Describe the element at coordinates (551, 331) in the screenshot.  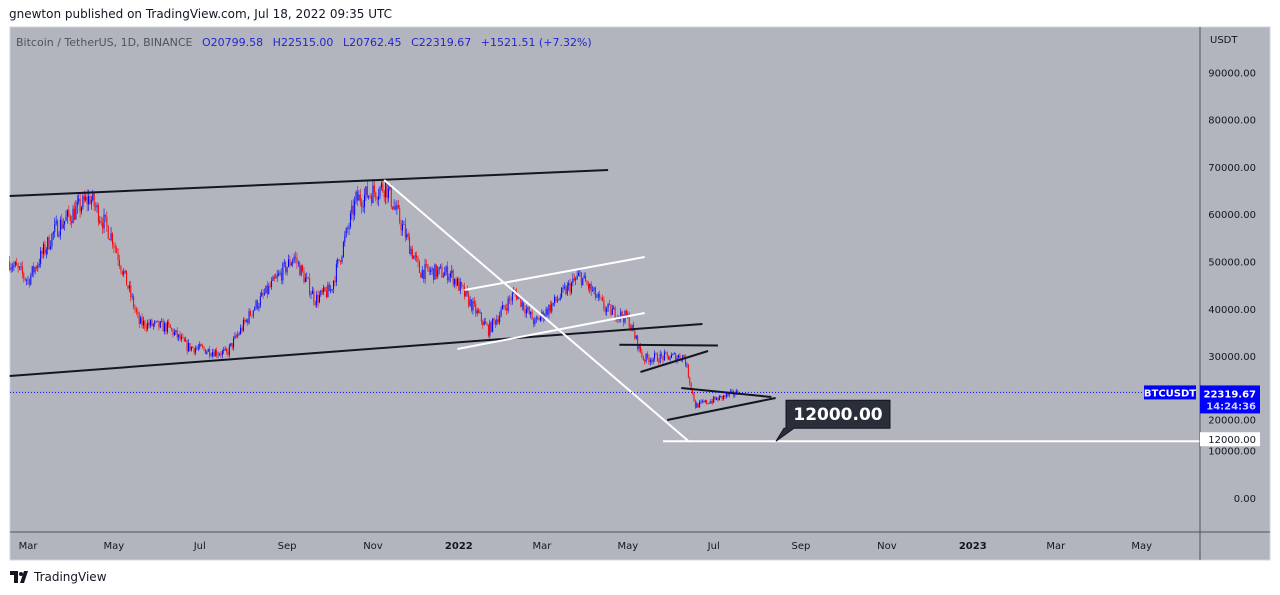
I see `rising-wedge-lower` at that location.